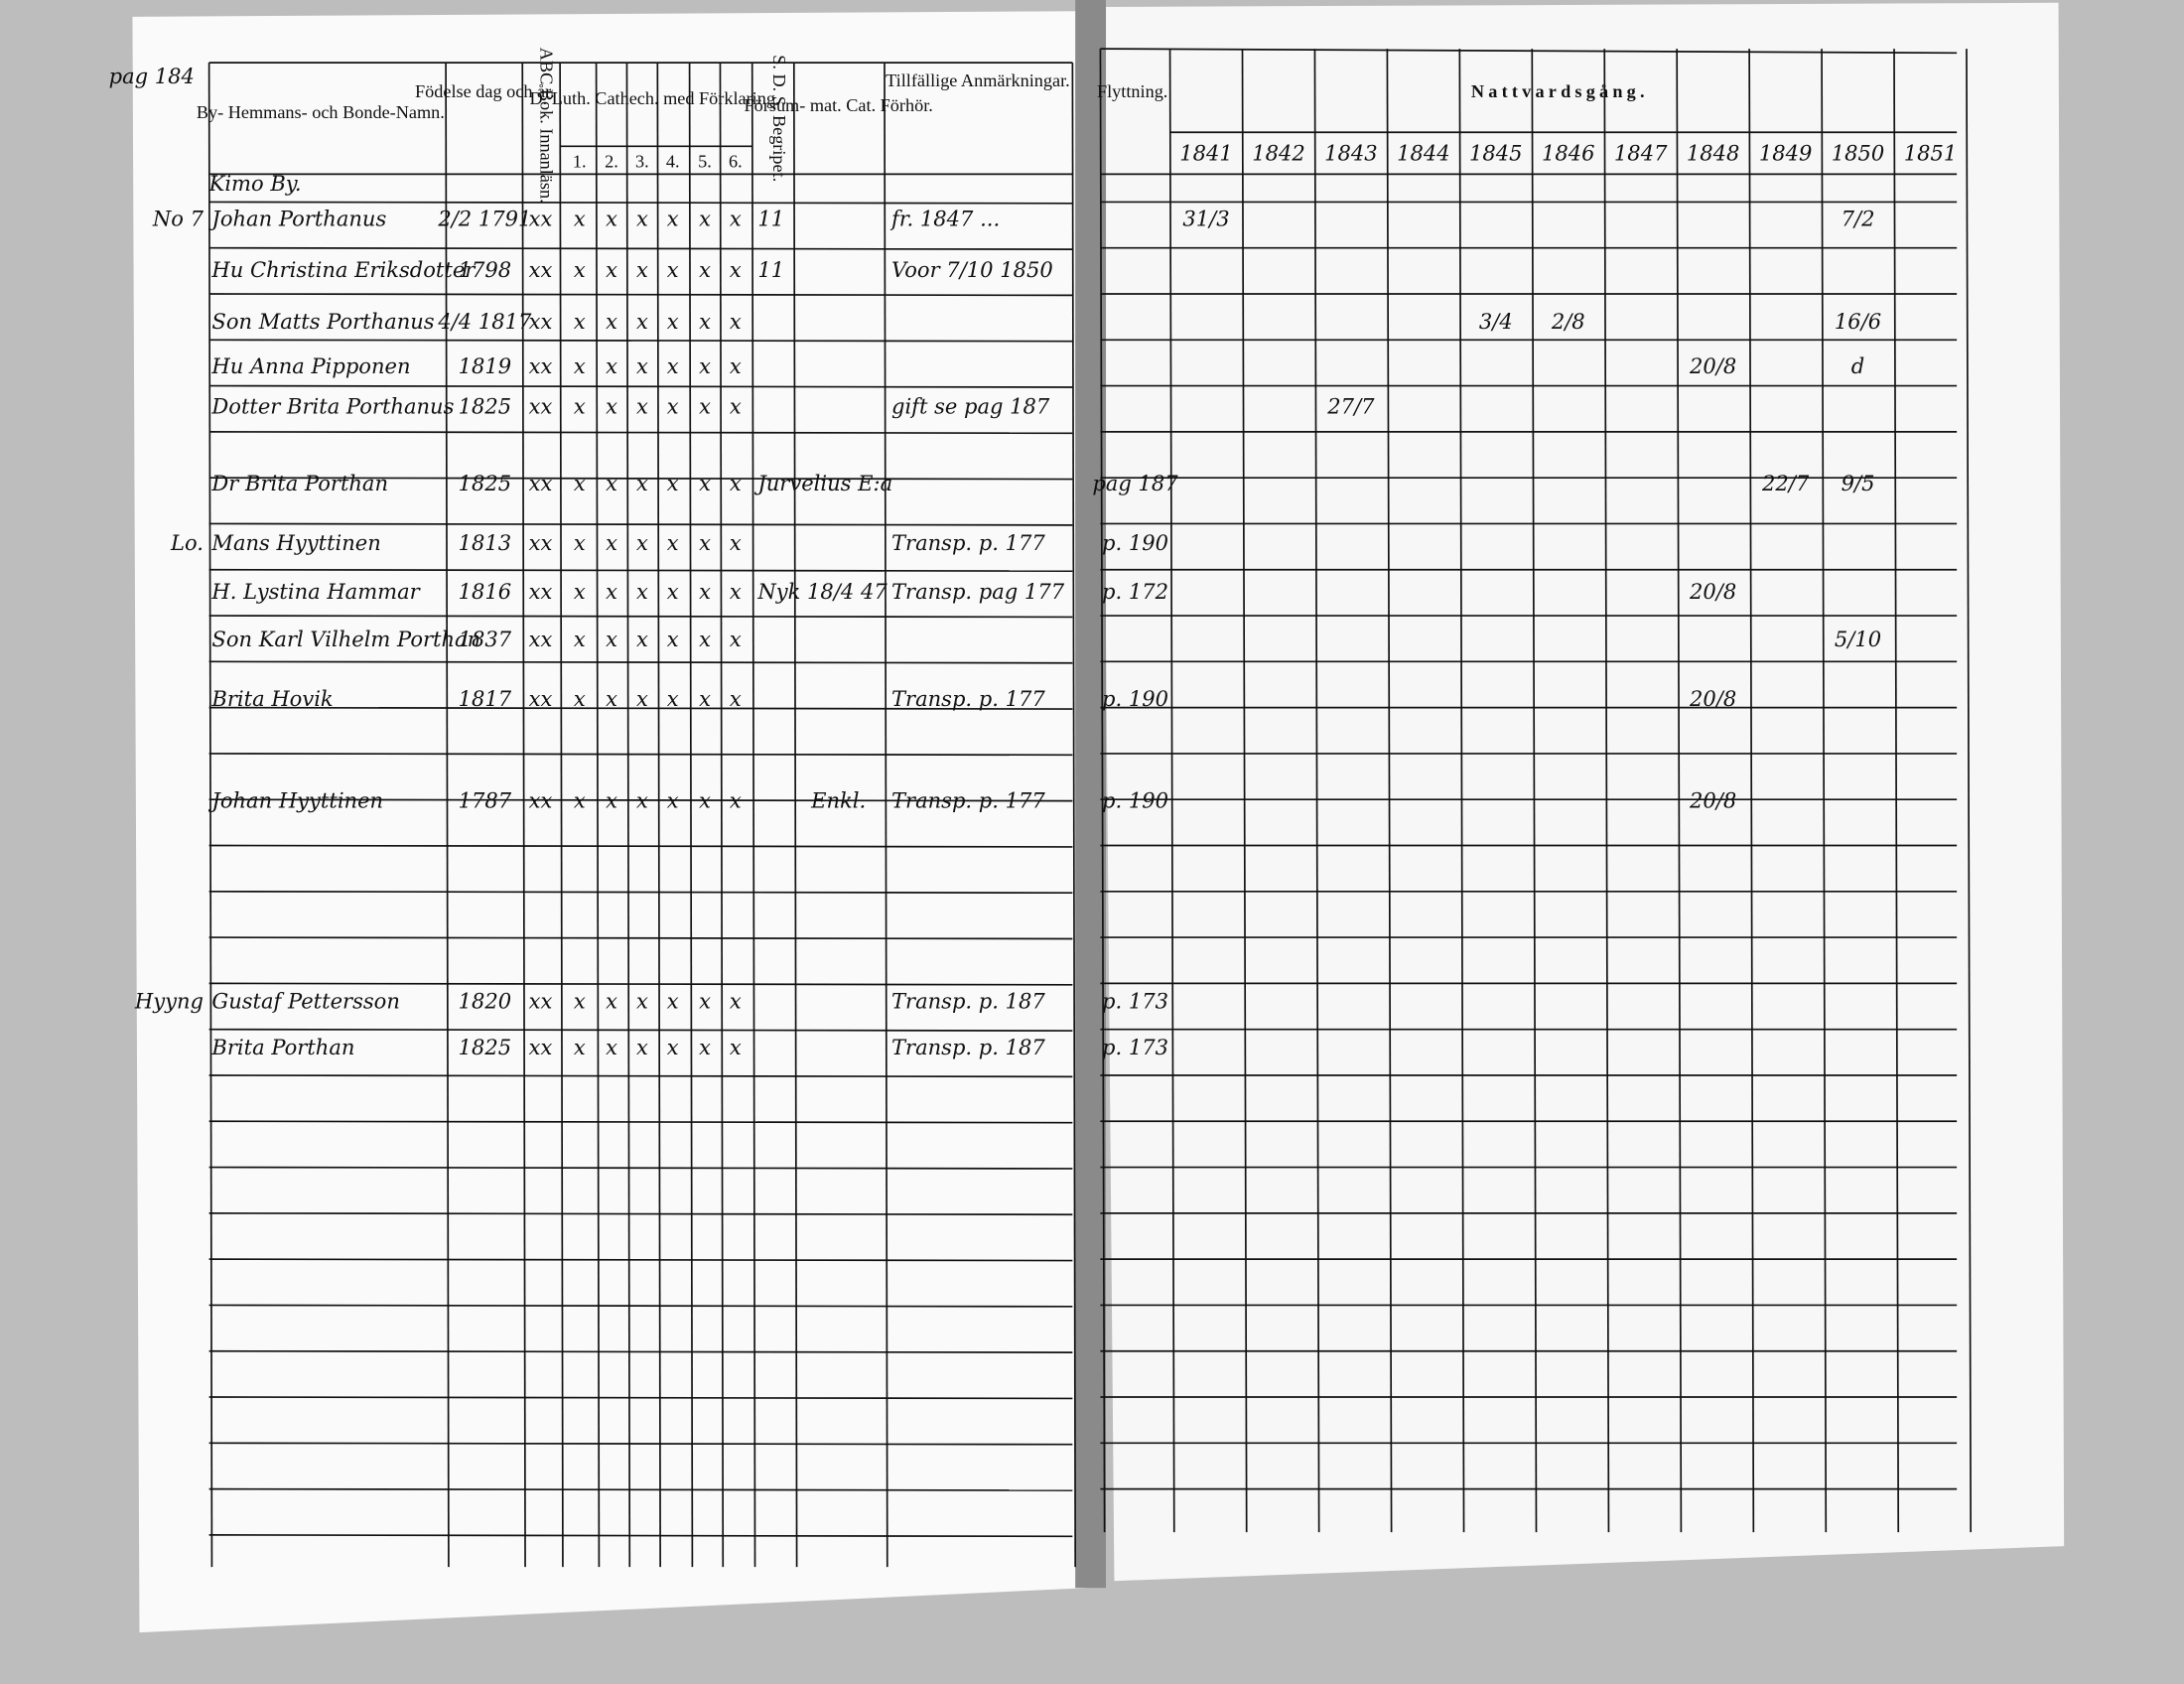 The height and width of the screenshot is (1684, 2184). I want to click on remark: Transp. p. 177, so click(968, 698).